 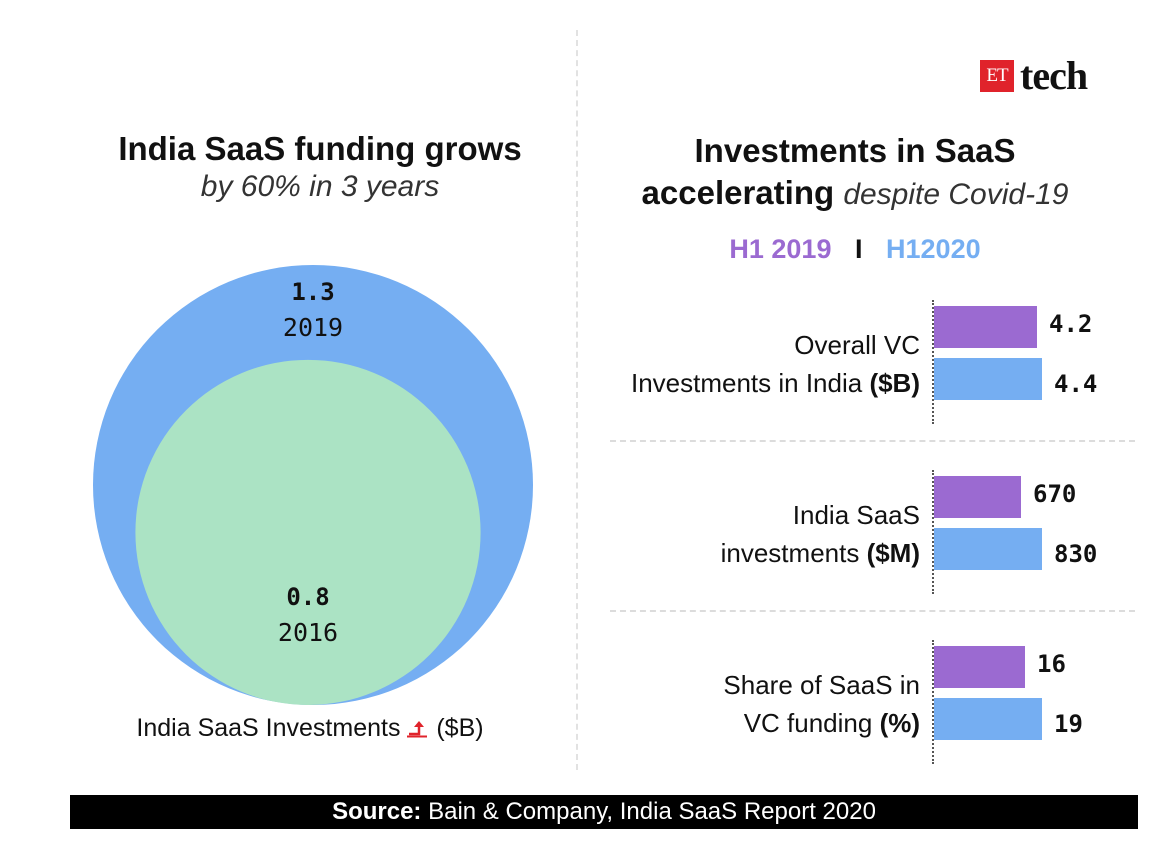 What do you see at coordinates (1076, 554) in the screenshot?
I see `bar-value-1-1: 830` at bounding box center [1076, 554].